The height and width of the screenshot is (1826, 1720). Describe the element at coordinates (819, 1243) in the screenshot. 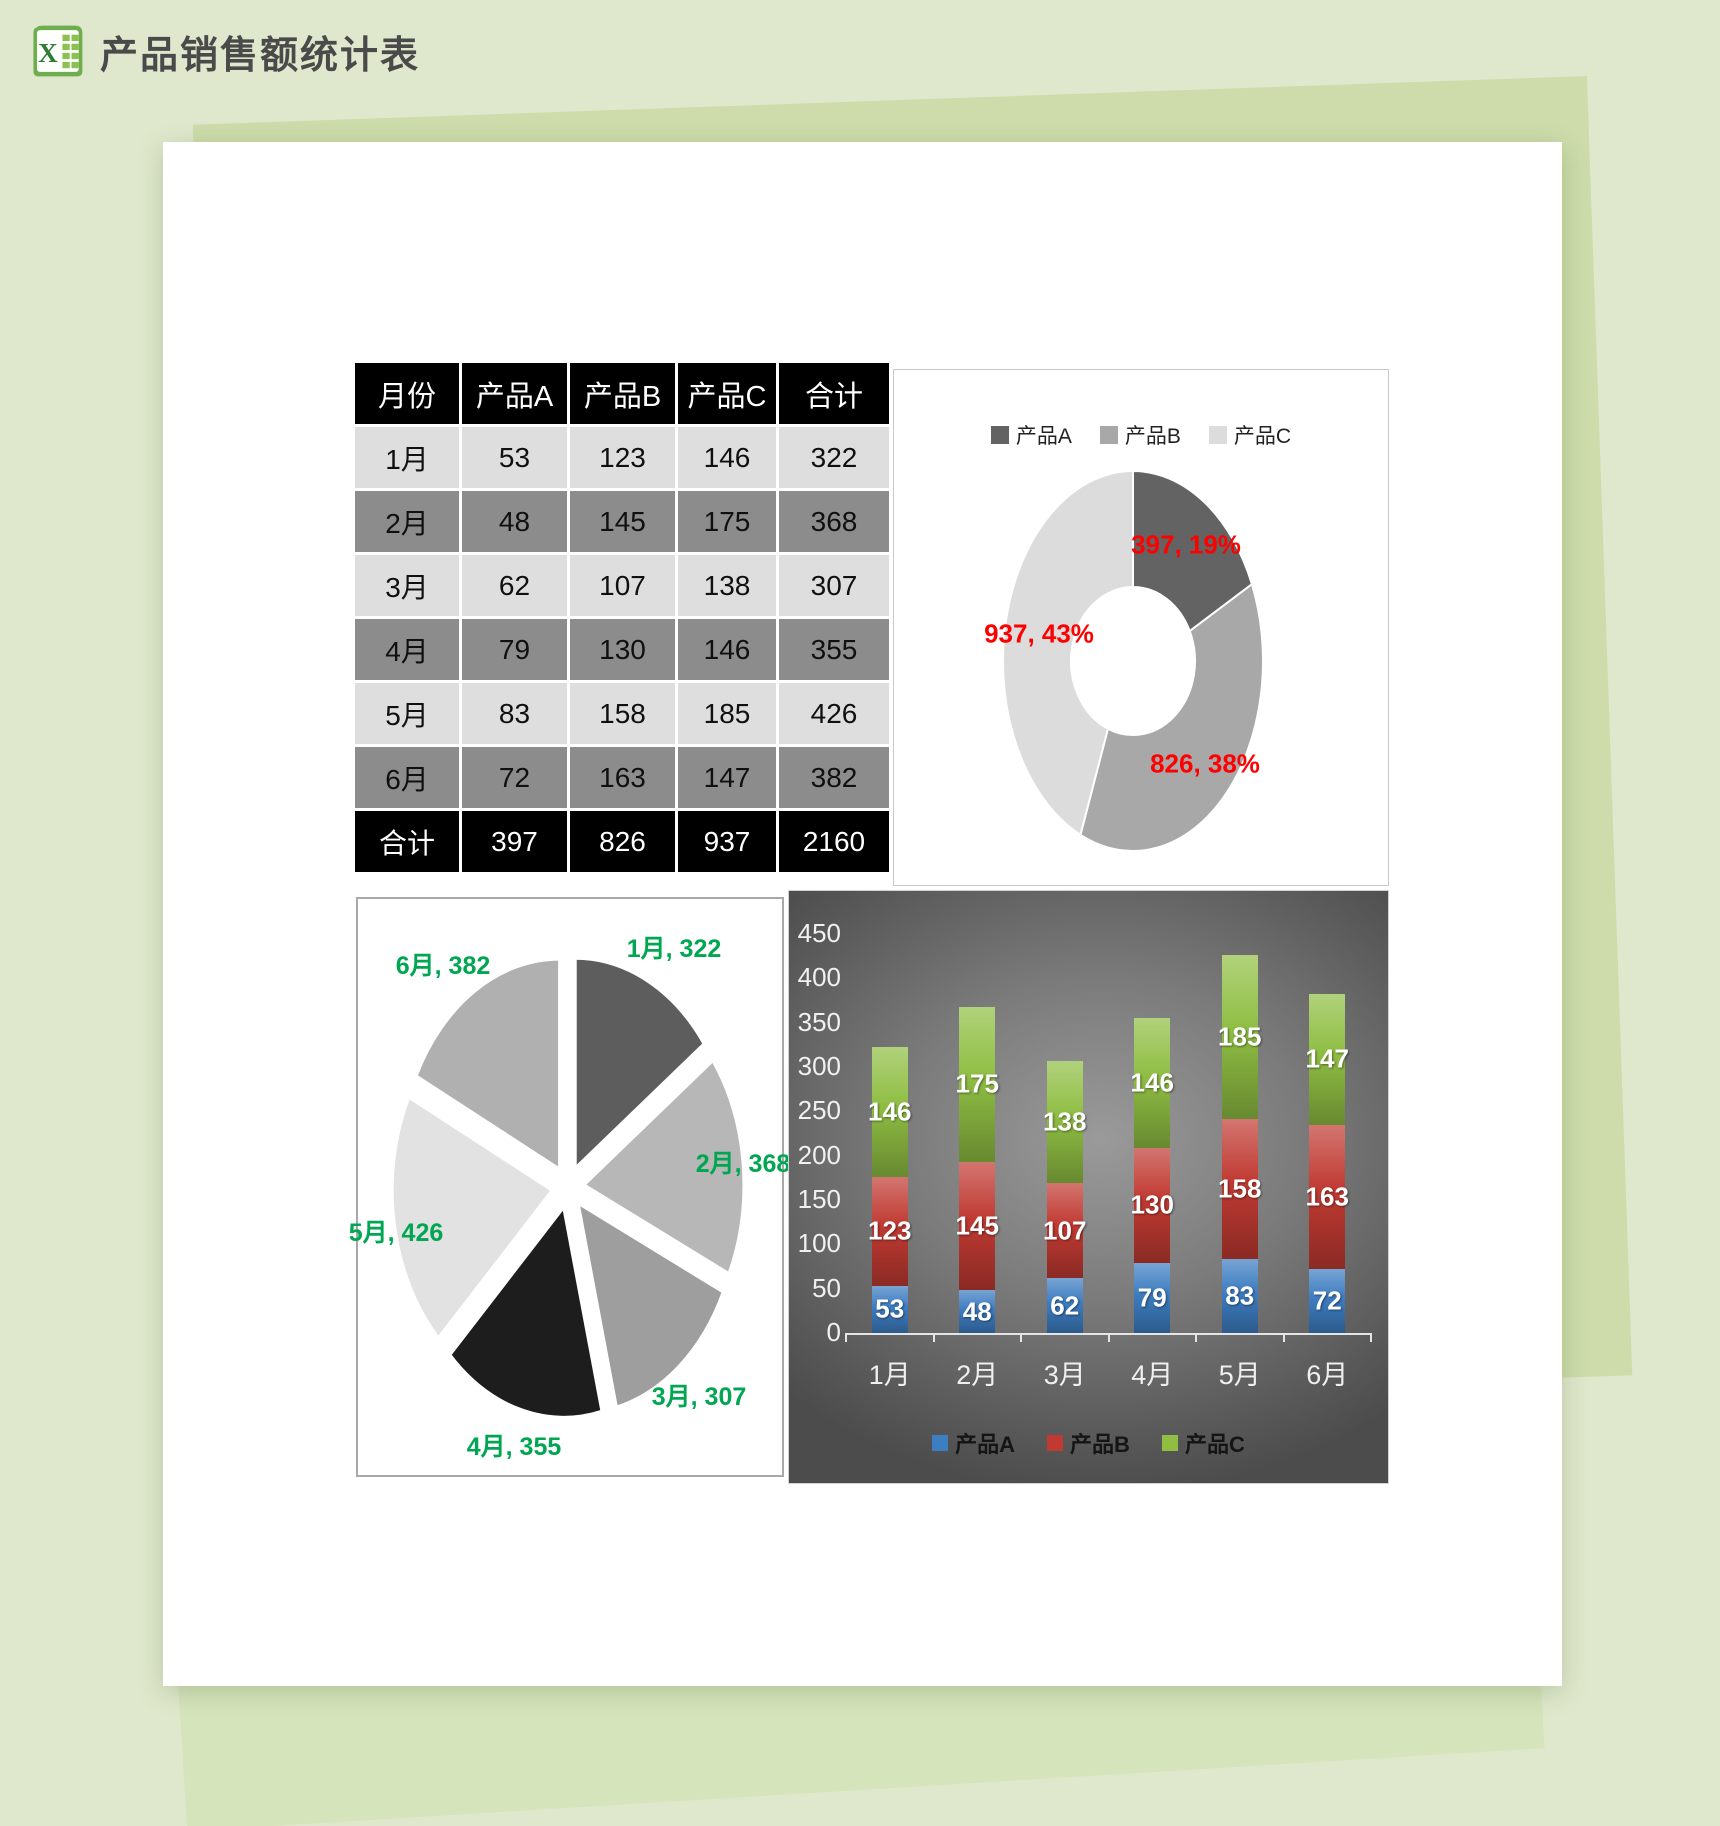

I see `y-axis-tick-label: 100` at that location.